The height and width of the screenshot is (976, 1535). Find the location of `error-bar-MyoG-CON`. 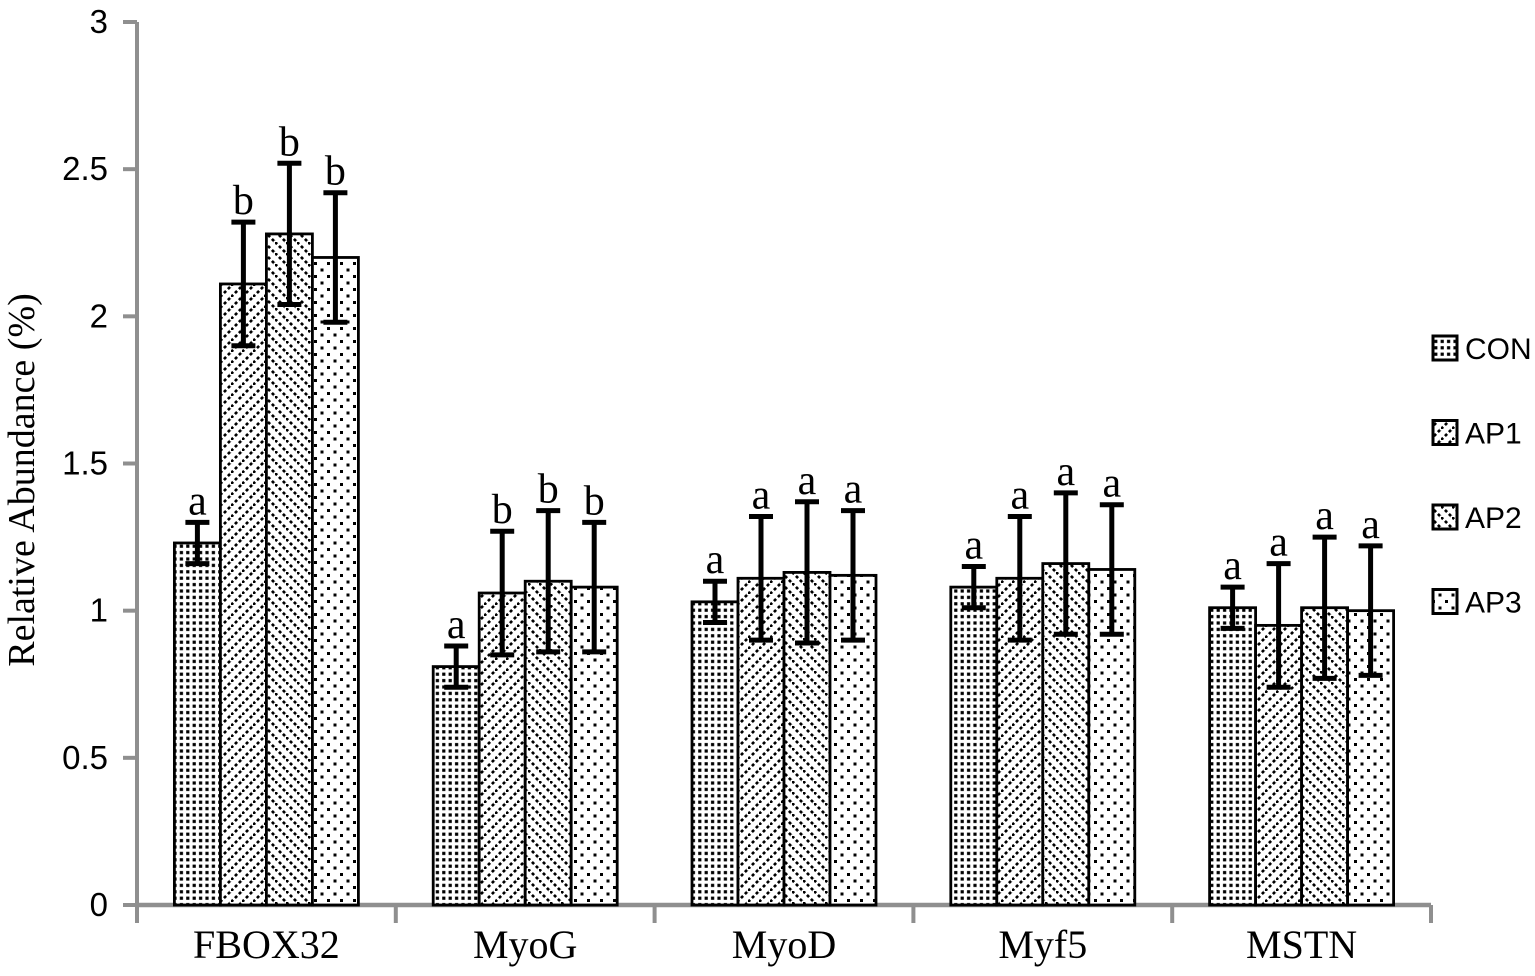

error-bar-MyoG-CON is located at coordinates (456, 666).